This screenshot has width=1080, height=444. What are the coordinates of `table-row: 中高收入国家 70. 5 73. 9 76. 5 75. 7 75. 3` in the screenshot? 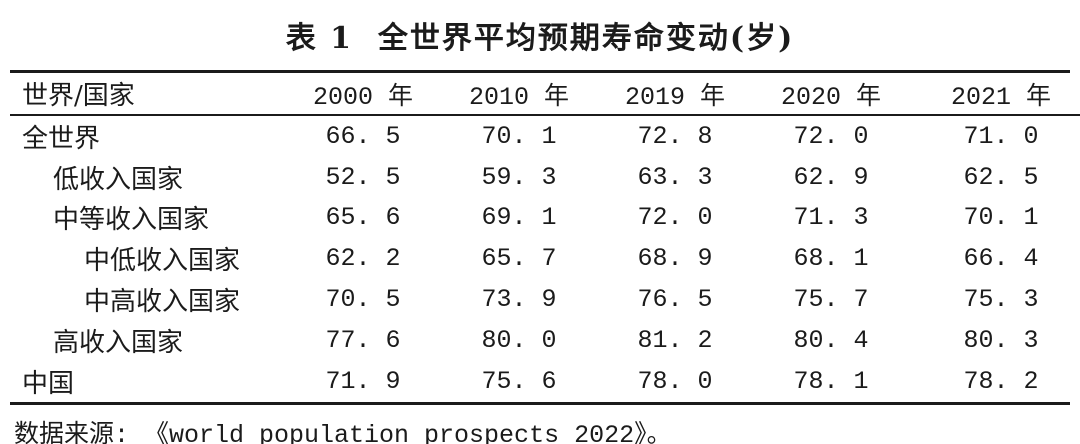 It's located at (545, 299).